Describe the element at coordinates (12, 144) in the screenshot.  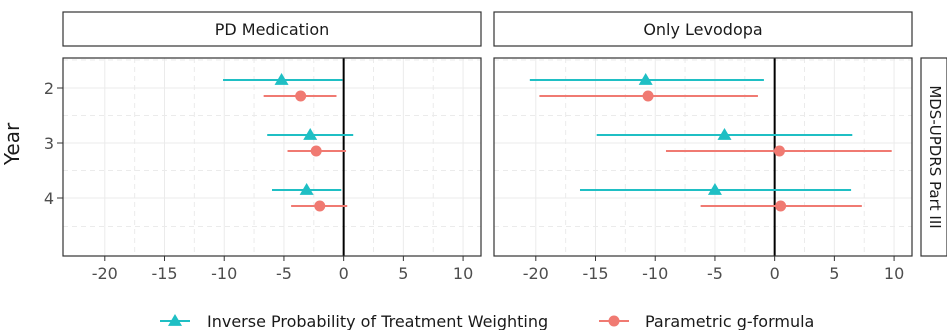
I see `y-axis-title: Year` at that location.